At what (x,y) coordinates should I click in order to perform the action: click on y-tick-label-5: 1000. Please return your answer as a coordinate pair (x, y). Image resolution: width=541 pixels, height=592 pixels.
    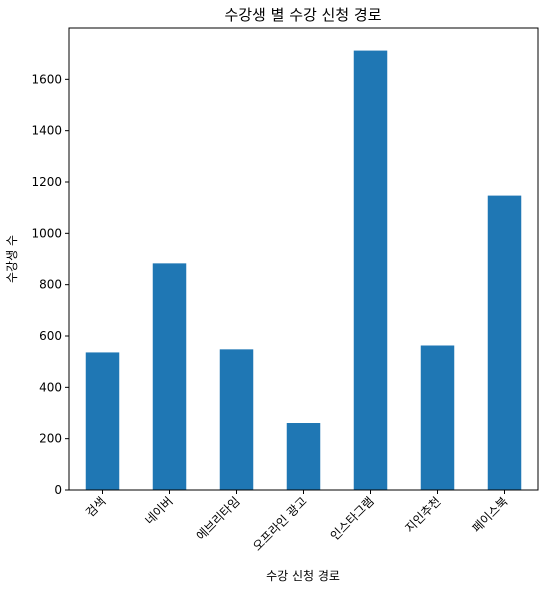
    Looking at the image, I should click on (46, 233).